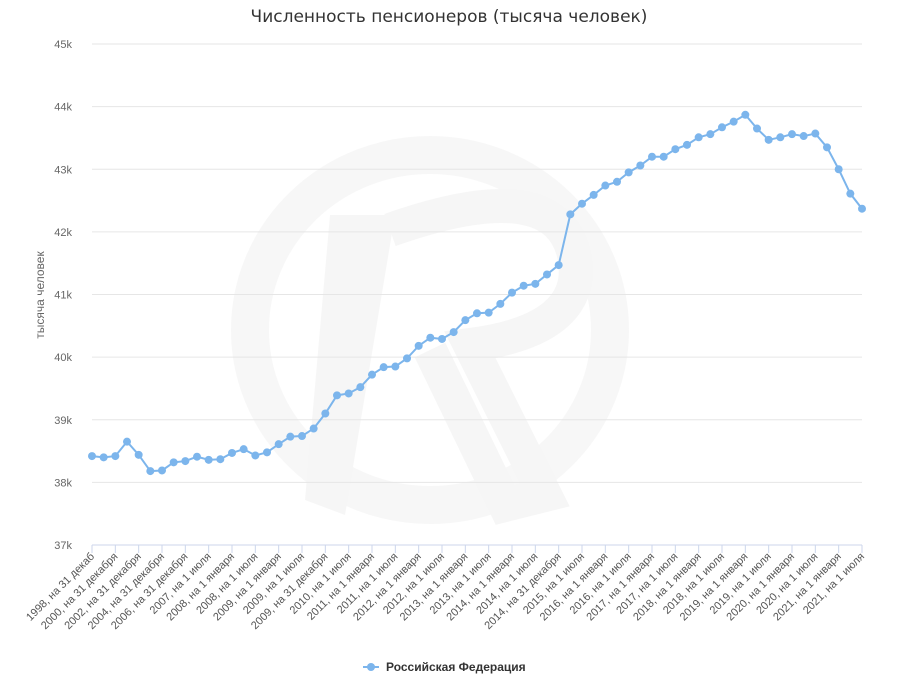 The height and width of the screenshot is (696, 898). What do you see at coordinates (456, 667) in the screenshot?
I see `legend-label: Российская Федерация` at bounding box center [456, 667].